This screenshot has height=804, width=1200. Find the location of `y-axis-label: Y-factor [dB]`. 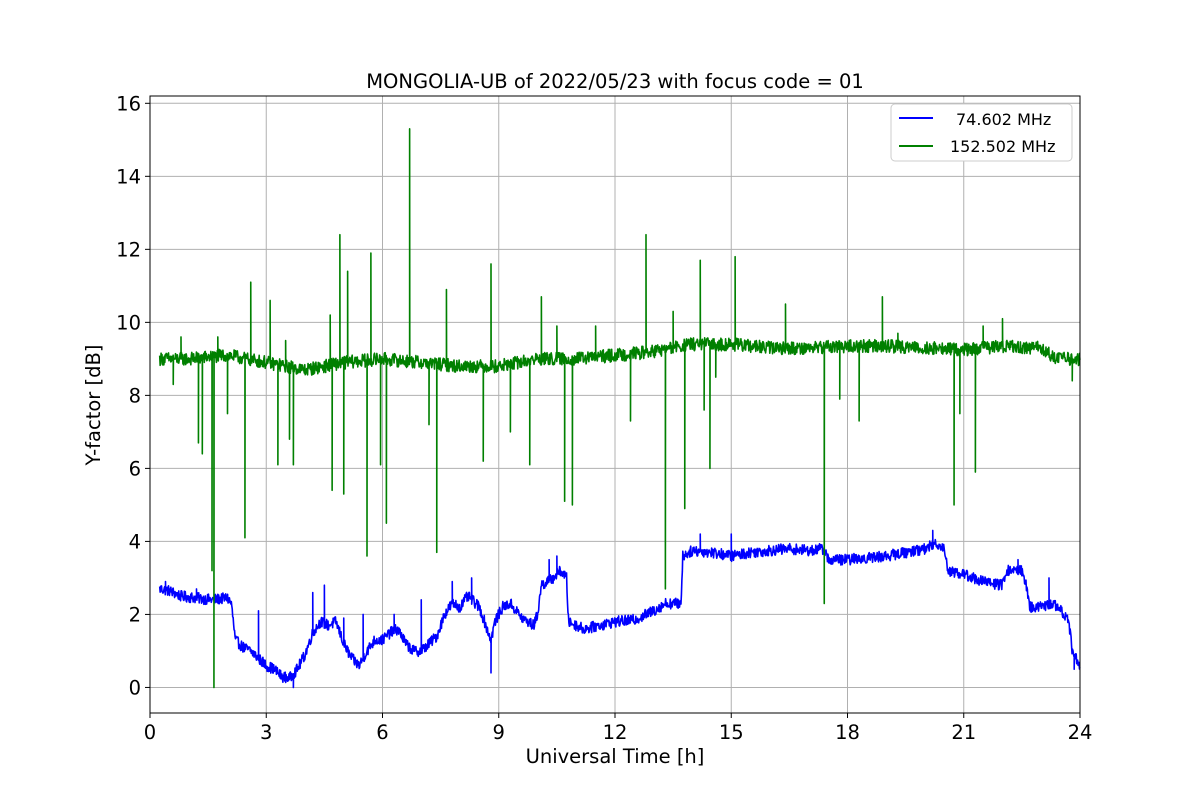

y-axis-label: Y-factor [dB] is located at coordinates (93, 406).